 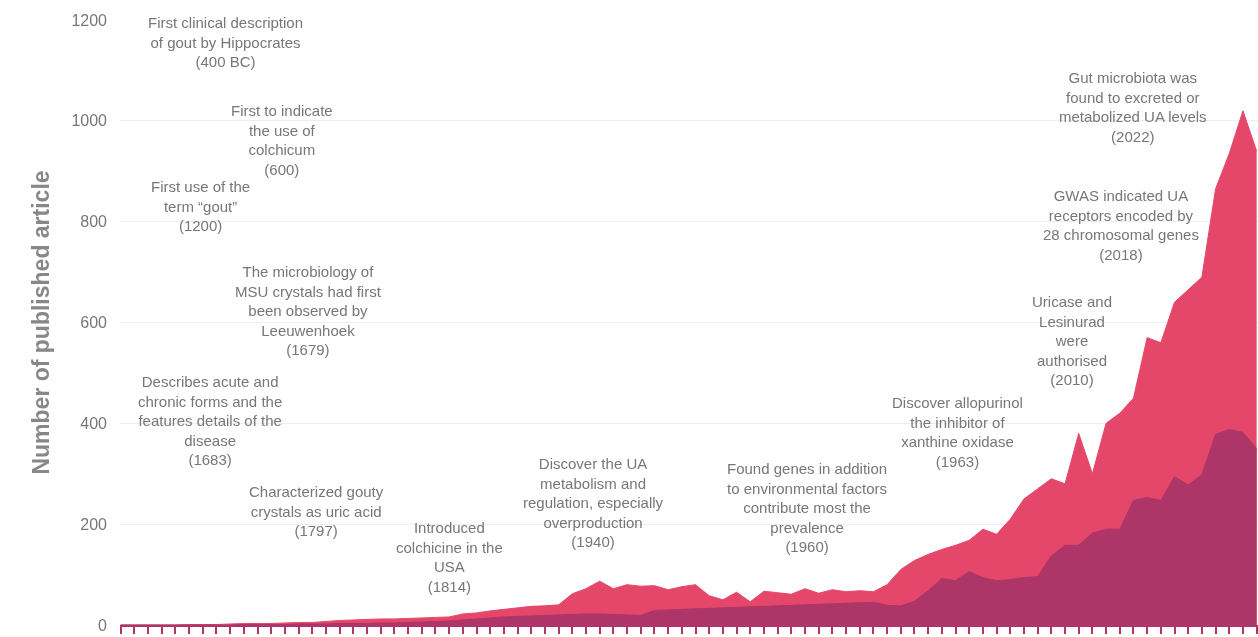 I want to click on annotation: Describes acute and chronic forms and the features details of the disease (1683), so click(x=210, y=420).